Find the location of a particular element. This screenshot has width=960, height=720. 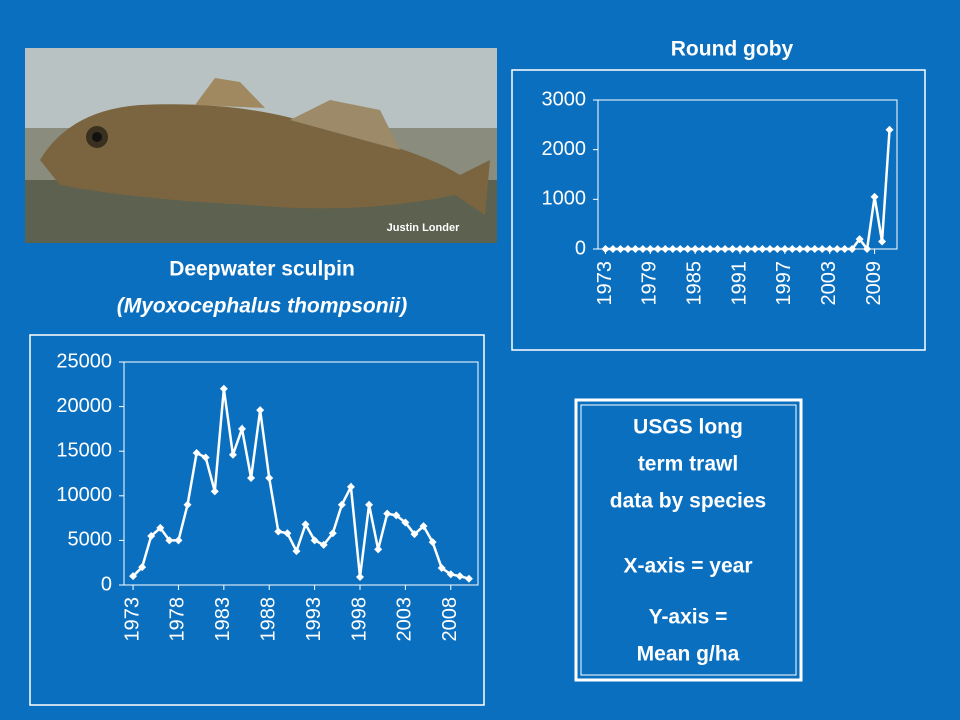

x-tick-label: 1985 is located at coordinates (694, 283).